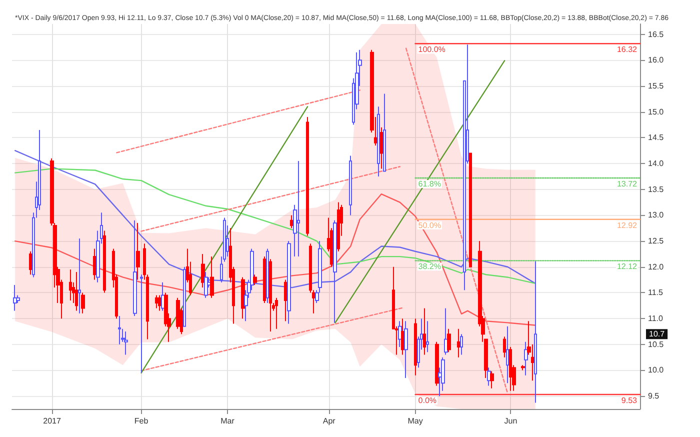  I want to click on x-tick-label: Mar, so click(227, 421).